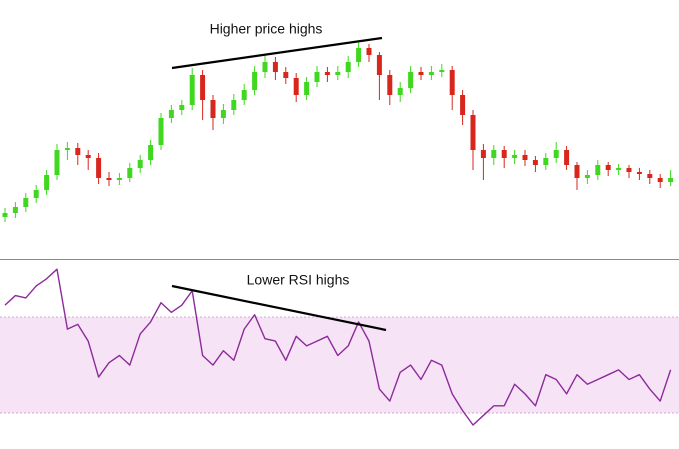  Describe the element at coordinates (279, 308) in the screenshot. I see `rsi-trend-line` at that location.